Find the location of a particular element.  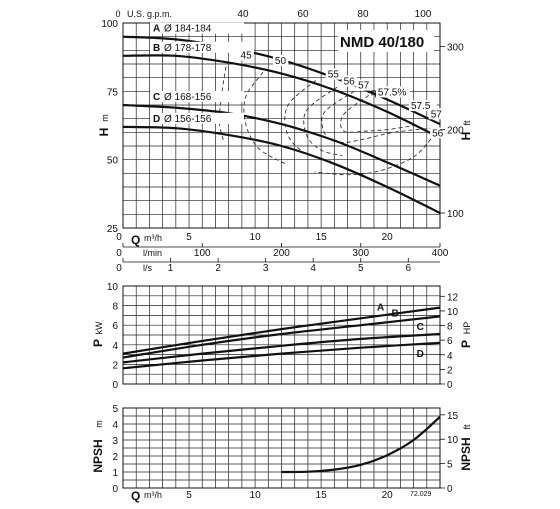

npsh-curves is located at coordinates (361, 444).